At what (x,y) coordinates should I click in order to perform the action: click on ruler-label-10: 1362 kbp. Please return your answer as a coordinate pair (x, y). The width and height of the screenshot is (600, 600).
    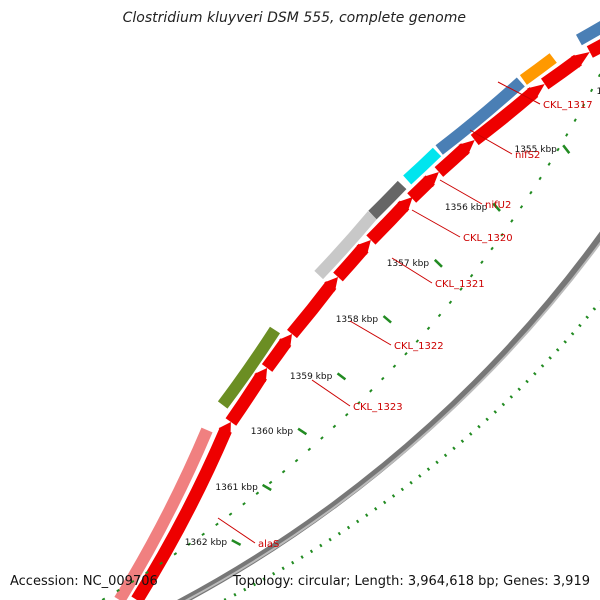
    Looking at the image, I should click on (206, 543).